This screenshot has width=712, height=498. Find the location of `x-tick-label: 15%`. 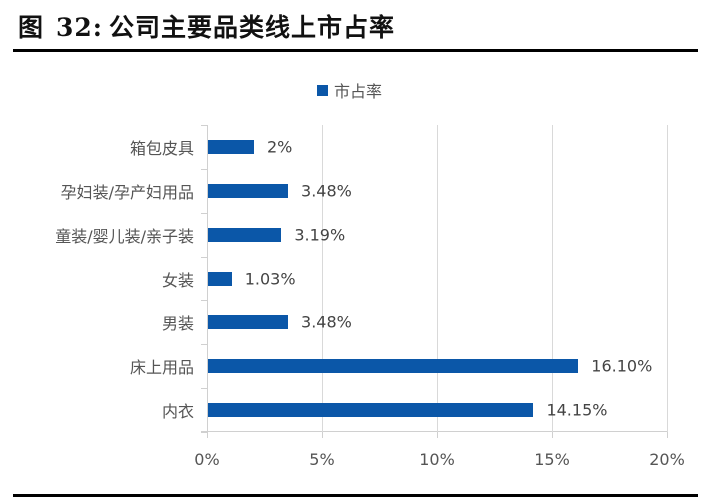

x-tick-label: 15% is located at coordinates (552, 459).